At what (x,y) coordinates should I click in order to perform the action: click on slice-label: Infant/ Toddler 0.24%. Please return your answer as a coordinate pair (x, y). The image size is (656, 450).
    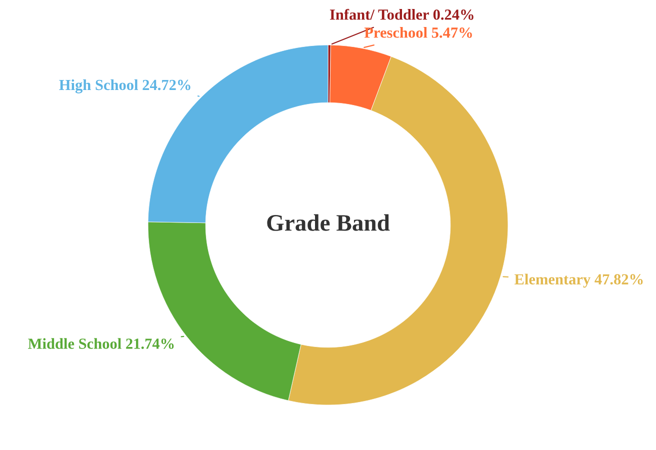
    Looking at the image, I should click on (402, 14).